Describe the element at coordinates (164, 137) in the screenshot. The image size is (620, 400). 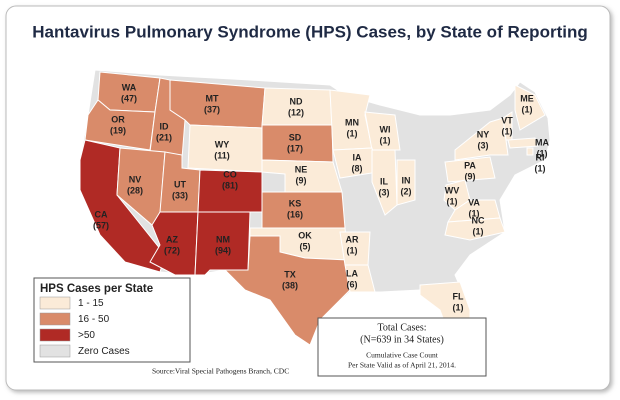
I see `state-cases: (21)` at that location.